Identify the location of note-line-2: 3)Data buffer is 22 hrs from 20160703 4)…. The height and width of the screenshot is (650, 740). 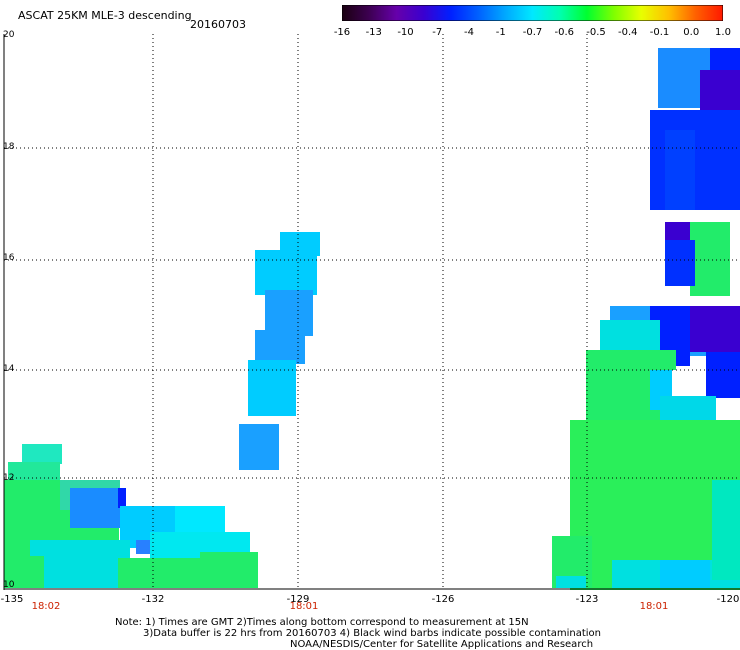
(372, 633).